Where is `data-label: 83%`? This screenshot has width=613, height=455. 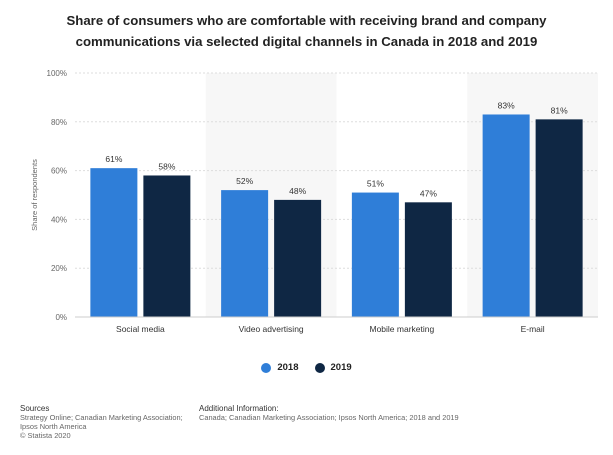 data-label: 83% is located at coordinates (506, 105).